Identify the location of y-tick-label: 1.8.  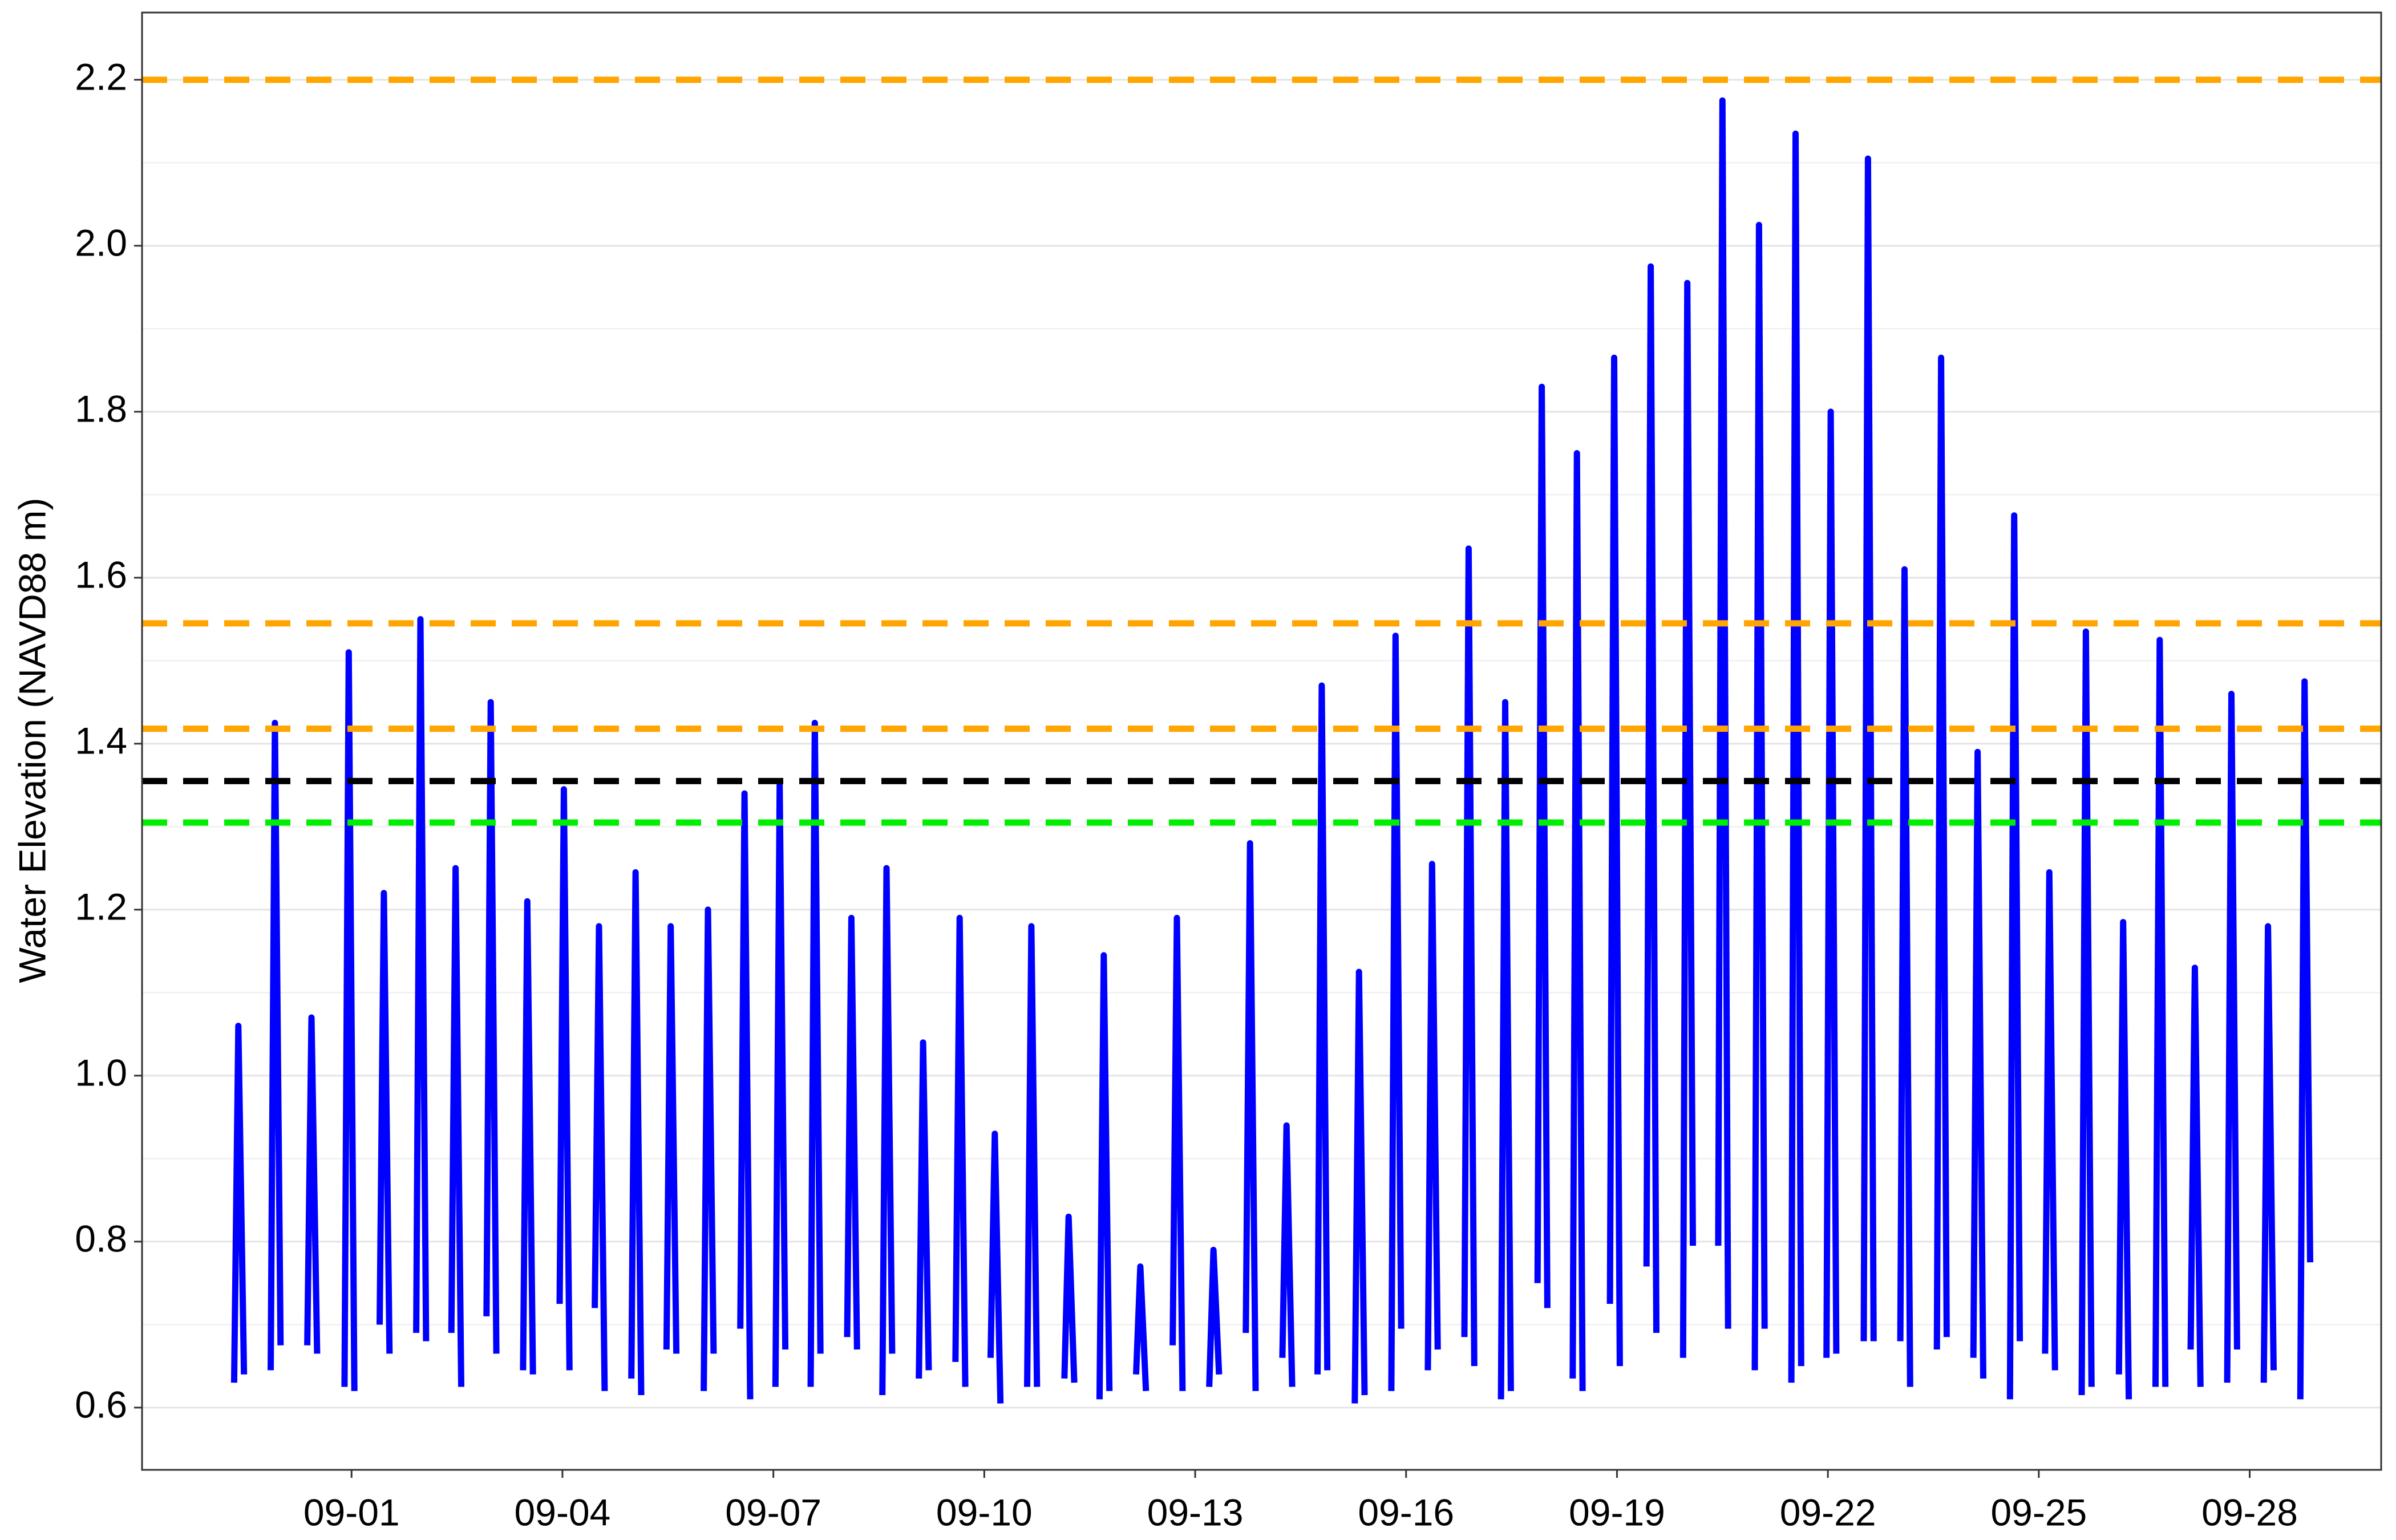
(101, 408).